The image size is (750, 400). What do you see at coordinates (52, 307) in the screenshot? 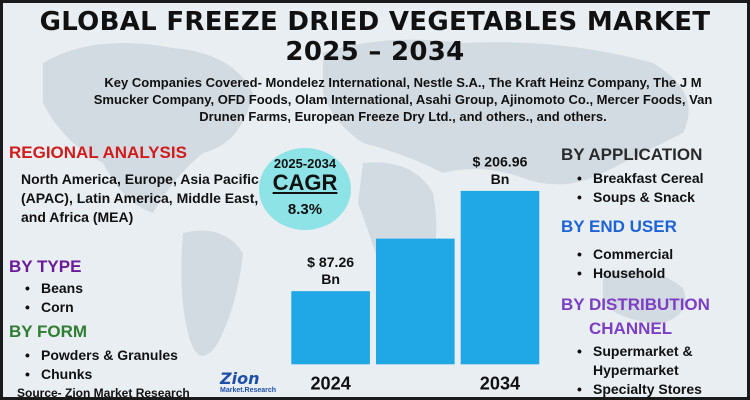
I see `list-item: Corn` at bounding box center [52, 307].